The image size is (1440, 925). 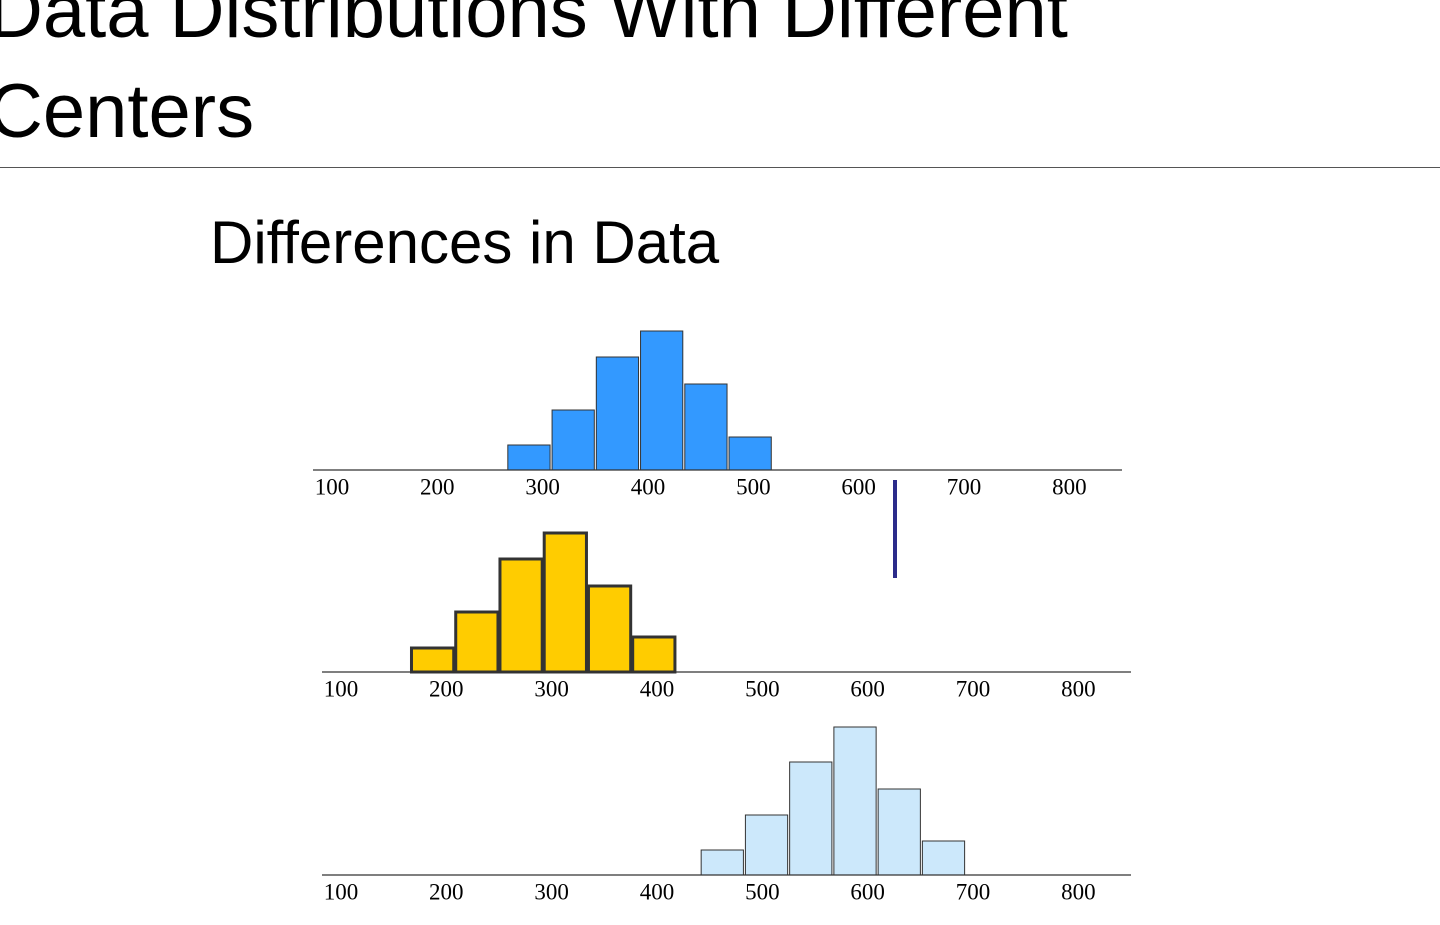 What do you see at coordinates (465, 242) in the screenshot?
I see `slide-heading: Differences in Data` at bounding box center [465, 242].